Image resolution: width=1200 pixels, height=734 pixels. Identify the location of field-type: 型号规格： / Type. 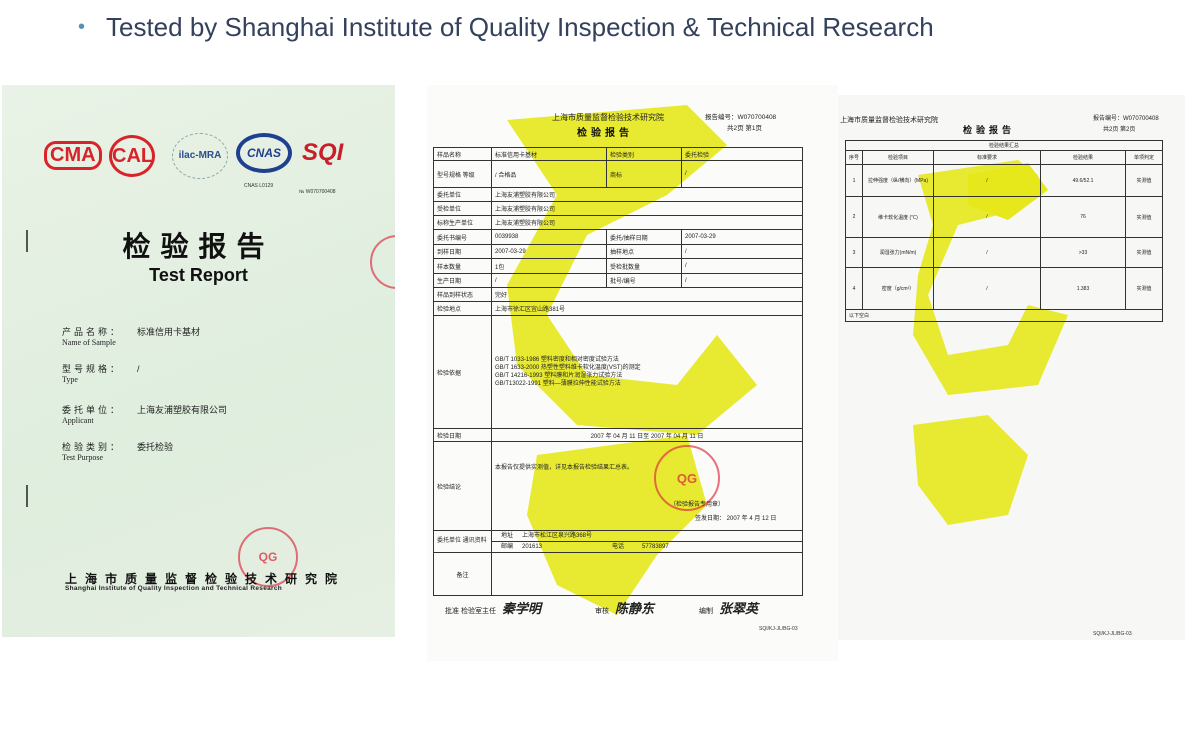
(101, 374).